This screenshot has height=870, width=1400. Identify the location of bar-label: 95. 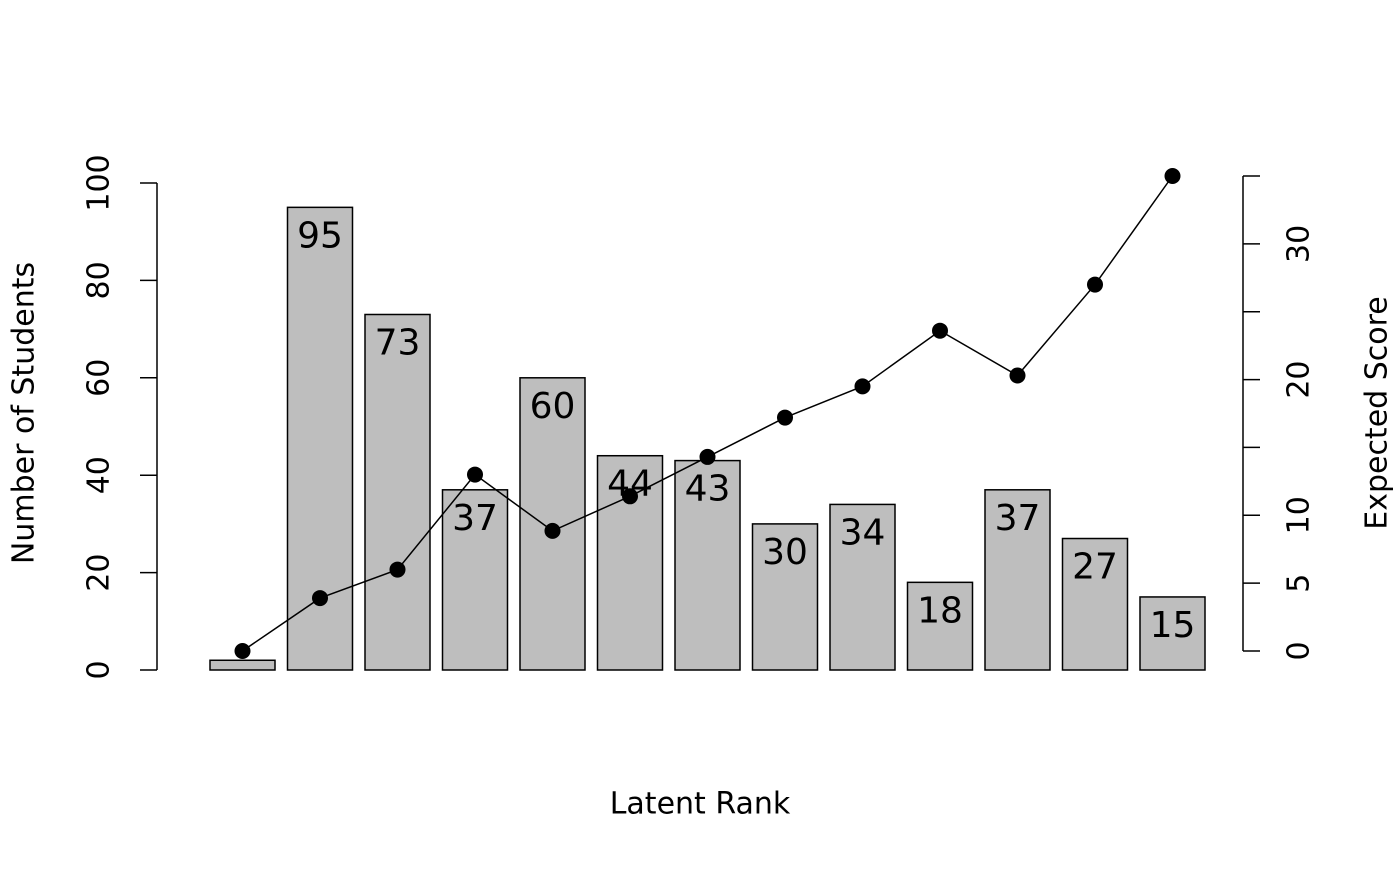
(320, 235).